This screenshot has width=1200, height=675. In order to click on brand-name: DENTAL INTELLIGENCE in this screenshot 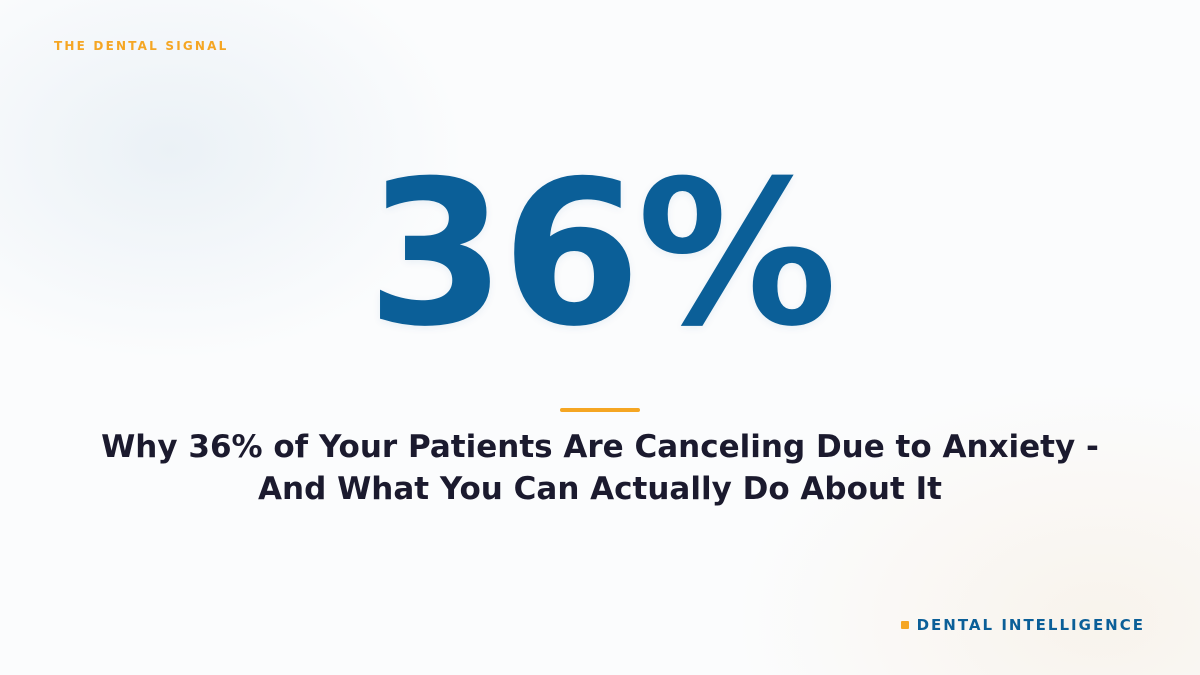, I will do `click(1030, 625)`.